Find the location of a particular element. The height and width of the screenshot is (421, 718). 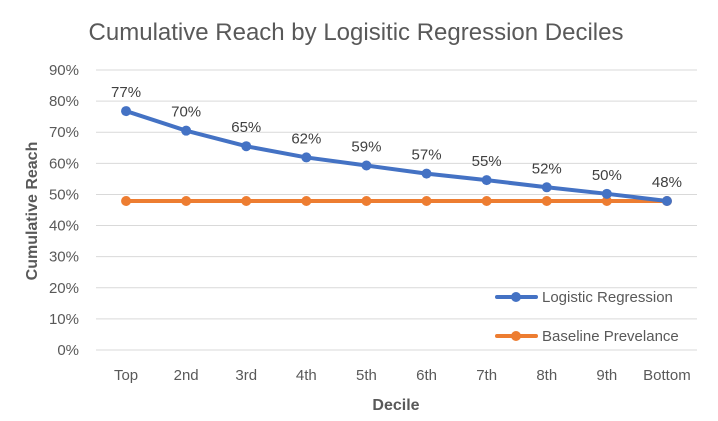

x-tick-label: 4th is located at coordinates (306, 375).